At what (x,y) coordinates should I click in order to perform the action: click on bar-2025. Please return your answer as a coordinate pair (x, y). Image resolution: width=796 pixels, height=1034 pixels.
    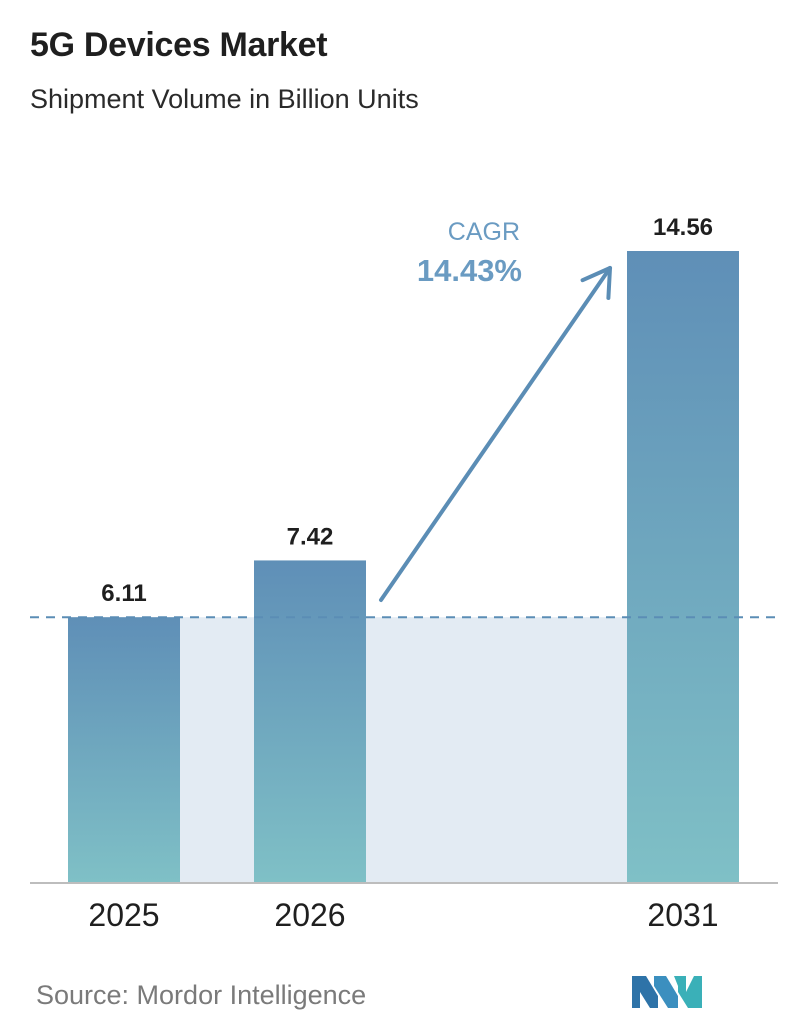
    Looking at the image, I should click on (124, 749).